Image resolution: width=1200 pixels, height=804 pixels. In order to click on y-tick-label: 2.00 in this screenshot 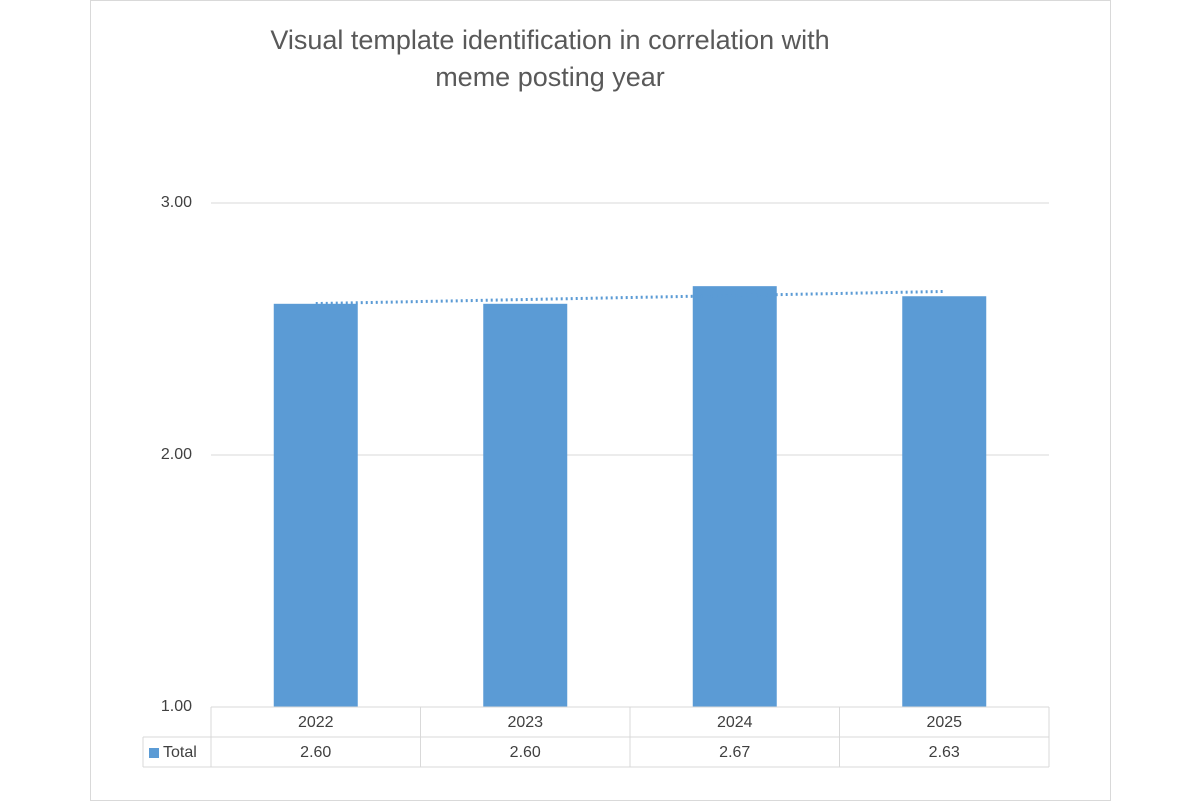, I will do `click(176, 454)`.